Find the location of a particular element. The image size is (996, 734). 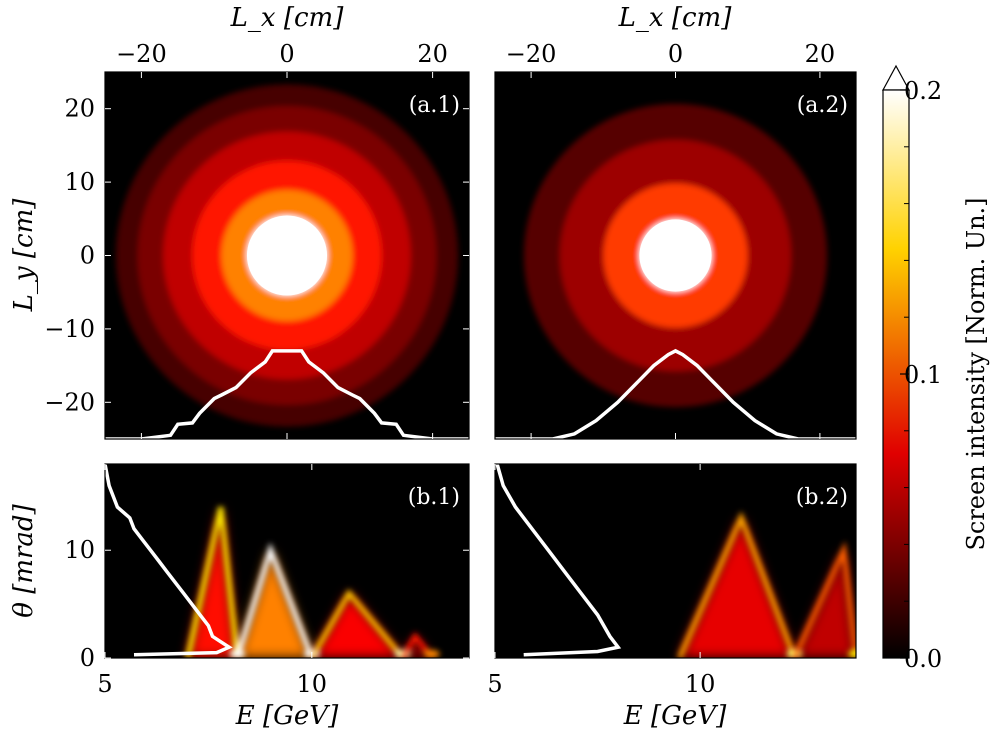

y-tick-label: 20 is located at coordinates (79, 109).